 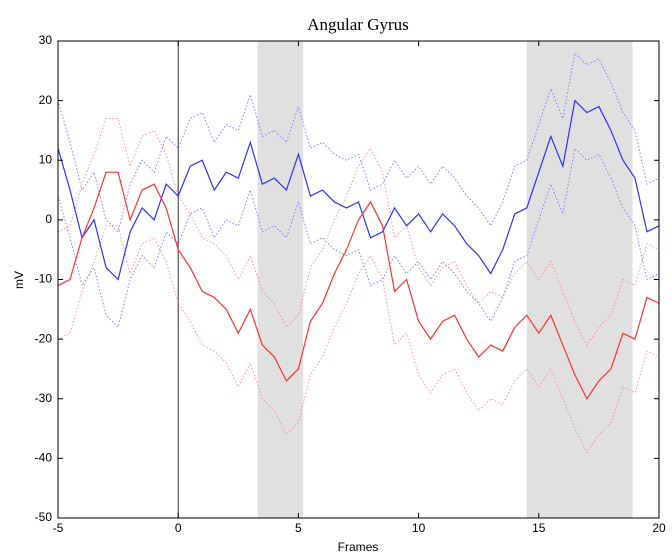 What do you see at coordinates (44, 458) in the screenshot?
I see `y-tick-label: -40` at bounding box center [44, 458].